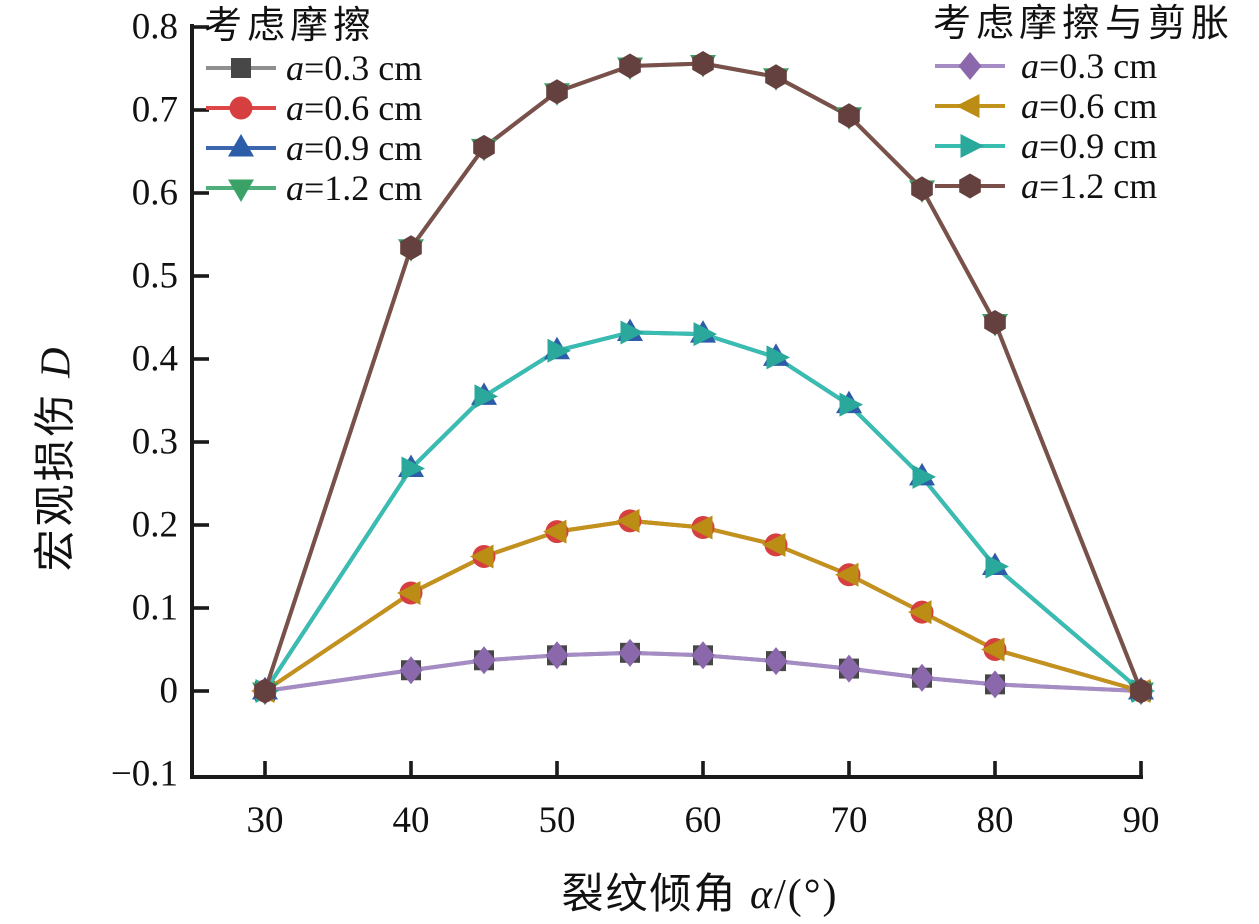  I want to click on triangle-up-marker-icon, so click(241, 145).